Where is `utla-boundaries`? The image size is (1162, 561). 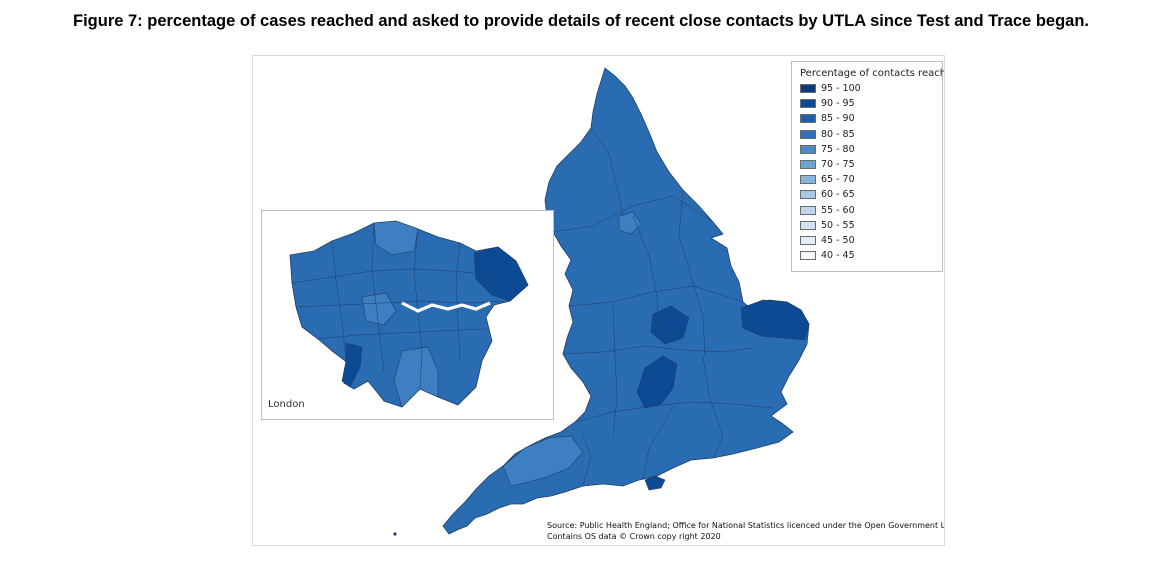
utla-boundaries is located at coordinates (663, 307).